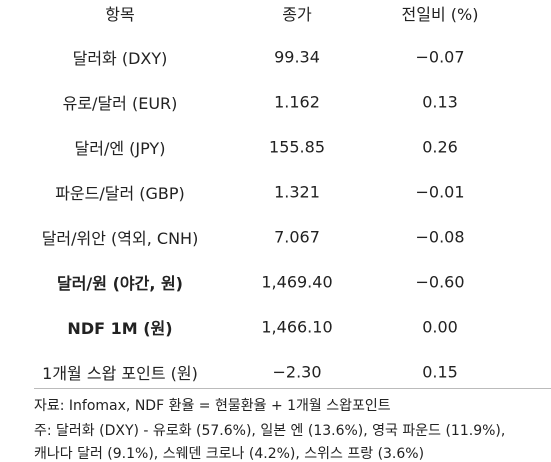 This screenshot has height=462, width=551. Describe the element at coordinates (297, 57) in the screenshot. I see `cell-value: 99.34` at that location.